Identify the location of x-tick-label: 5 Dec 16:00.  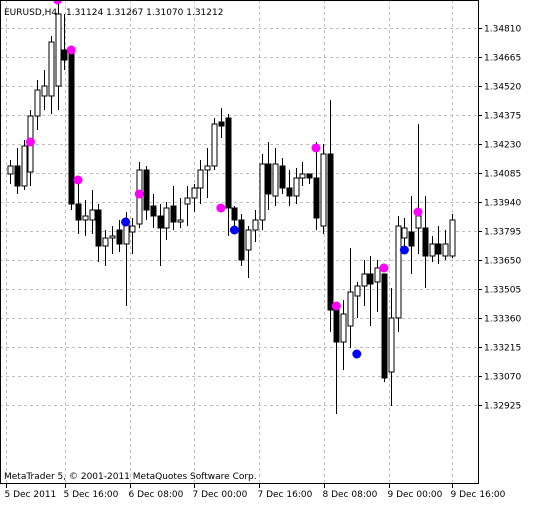
(91, 495).